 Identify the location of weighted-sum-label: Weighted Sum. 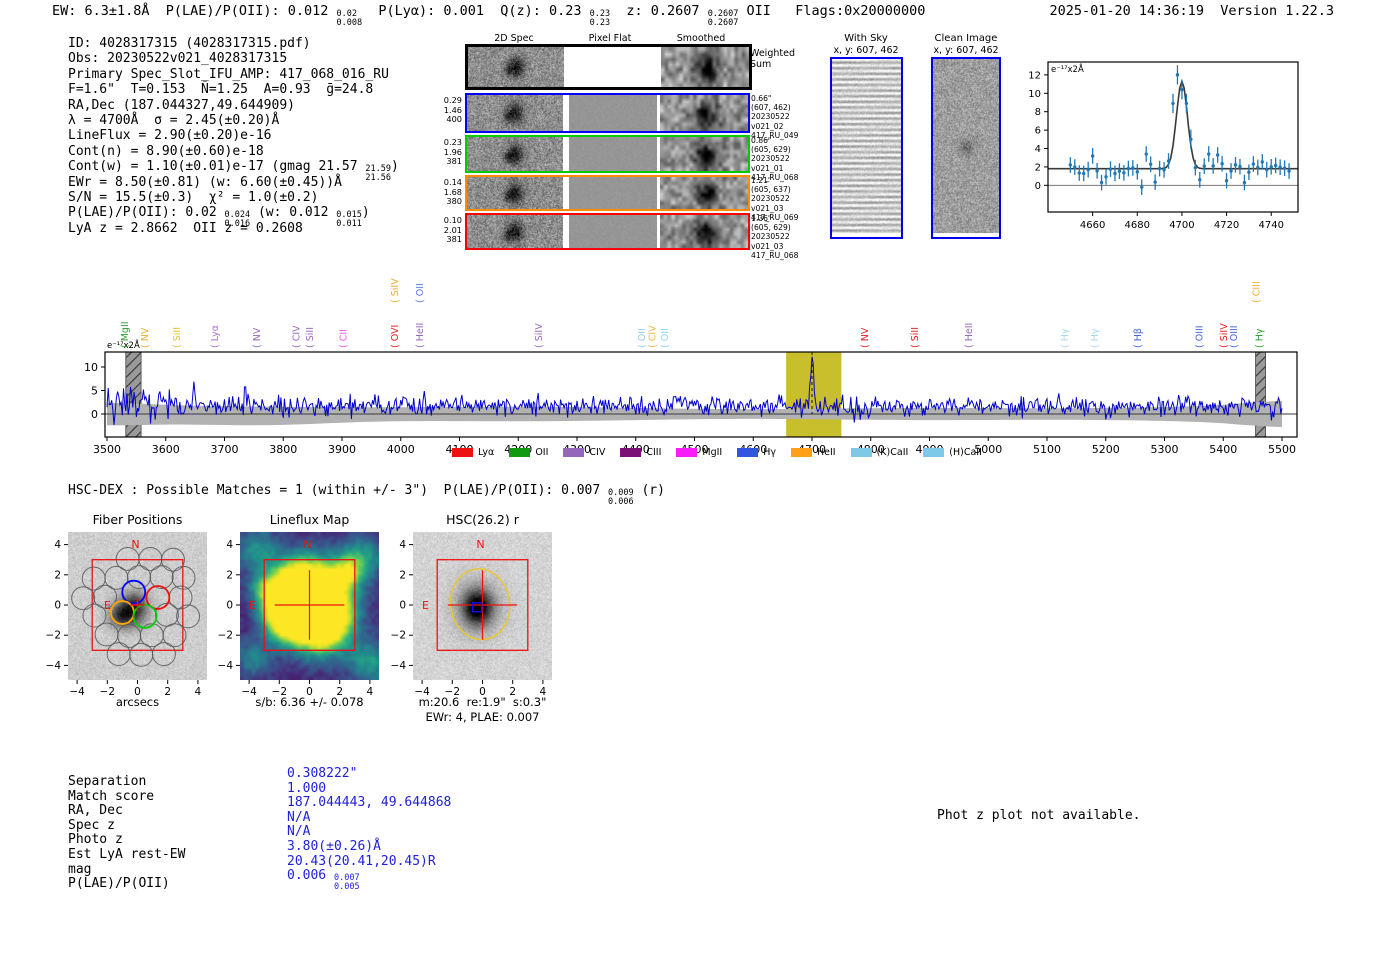
(772, 59).